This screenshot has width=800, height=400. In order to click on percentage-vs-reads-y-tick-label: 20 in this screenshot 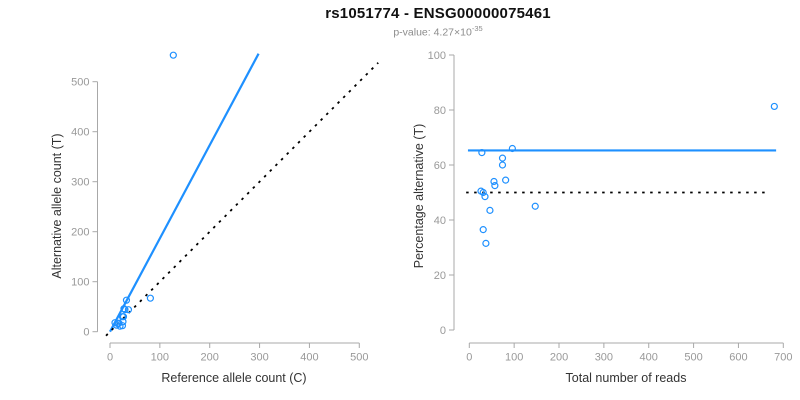, I will do `click(440, 276)`.